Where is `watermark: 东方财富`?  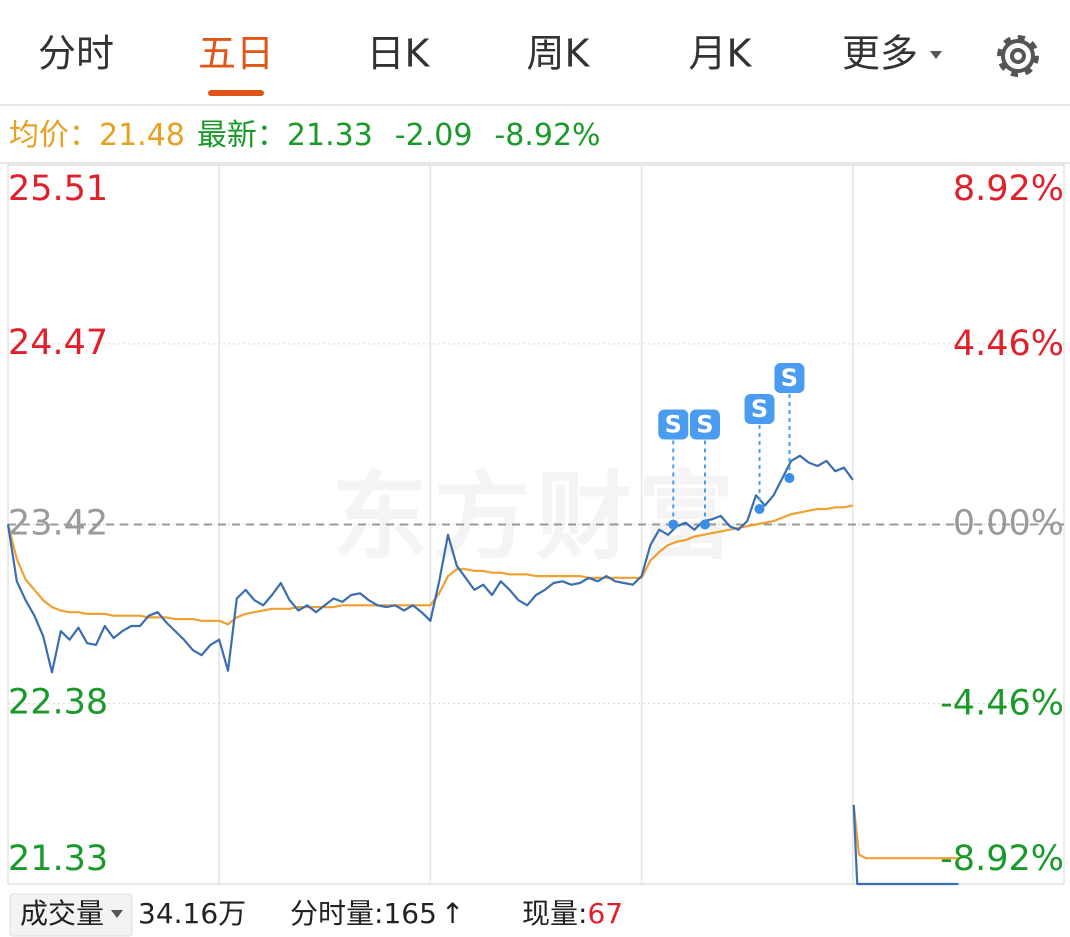 watermark: 东方财富 is located at coordinates (536, 516).